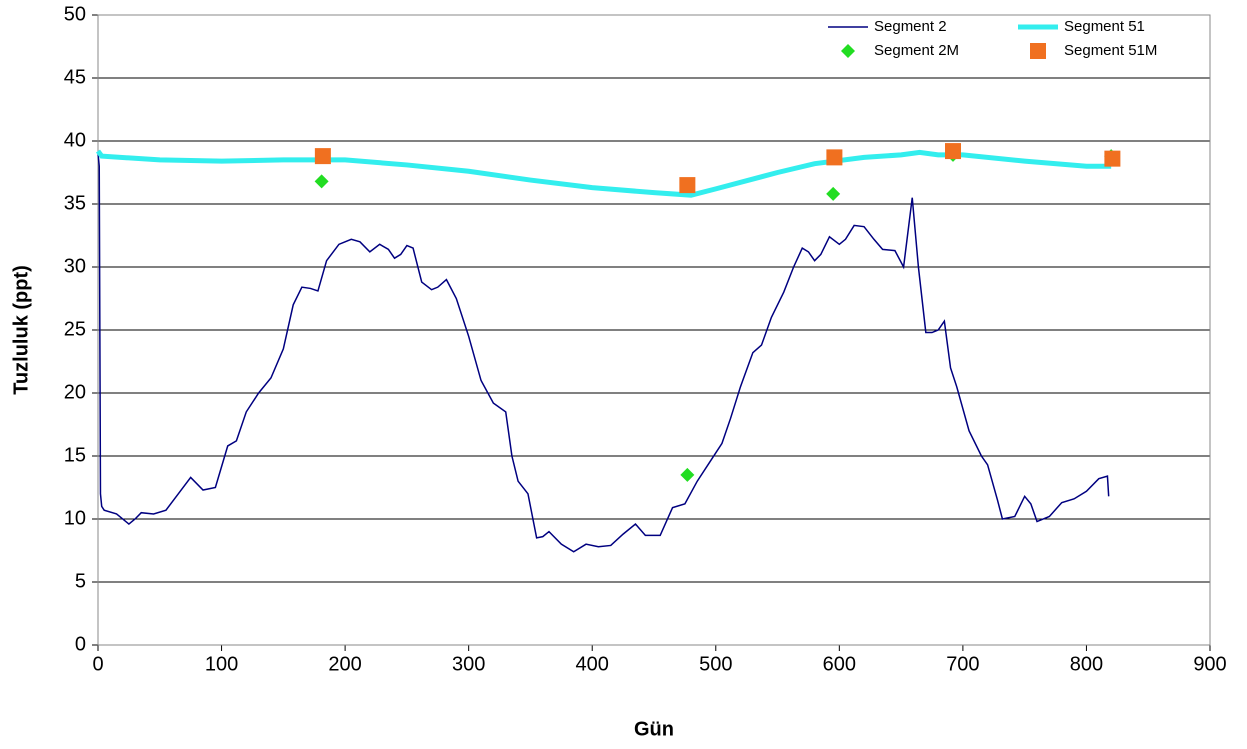 The image size is (1247, 749). I want to click on x-tick-label: 600, so click(839, 664).